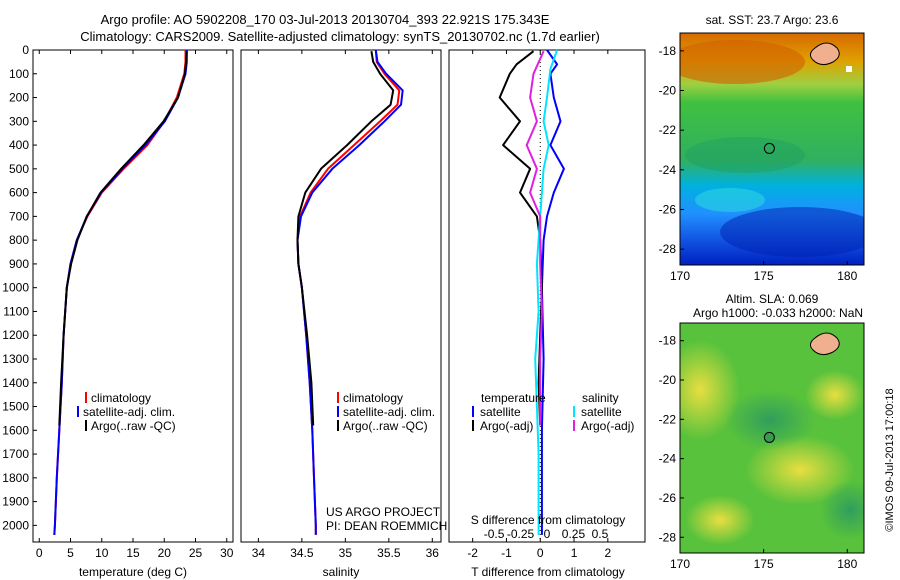 The image size is (900, 580). What do you see at coordinates (849, 69) in the screenshot?
I see `sst-missing-pixel` at bounding box center [849, 69].